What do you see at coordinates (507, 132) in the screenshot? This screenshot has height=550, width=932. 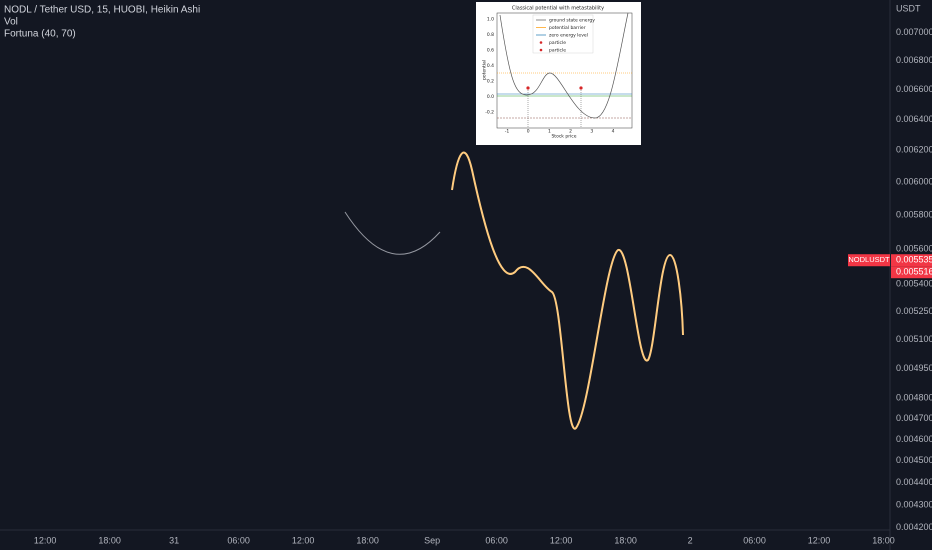 I see `inset-x-tick: -1` at bounding box center [507, 132].